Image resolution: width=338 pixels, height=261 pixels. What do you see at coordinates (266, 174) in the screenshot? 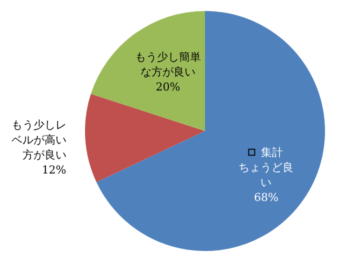
I see `slice-label: ちょうど良い` at bounding box center [266, 174].